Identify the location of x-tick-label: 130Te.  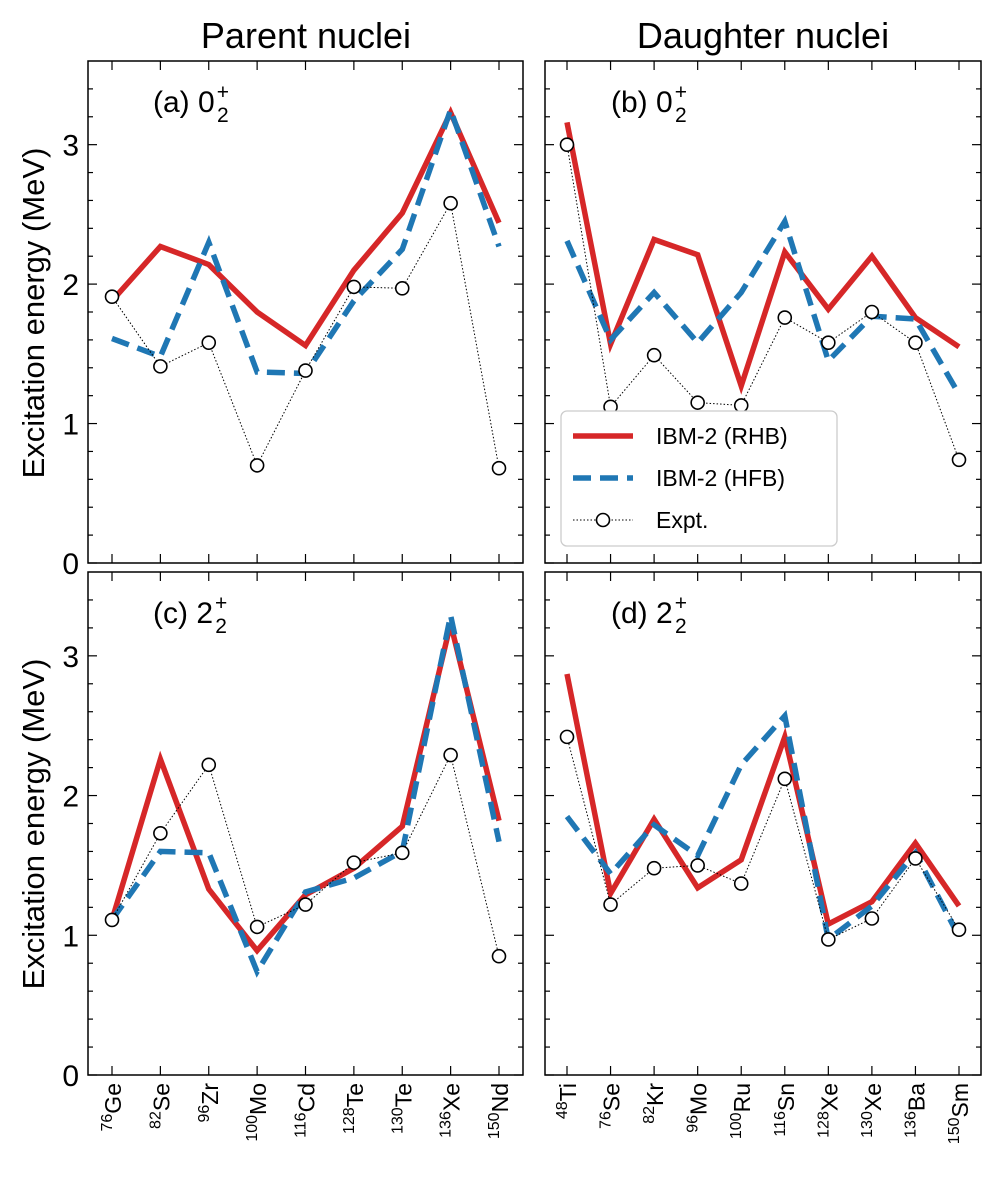
(402, 1108).